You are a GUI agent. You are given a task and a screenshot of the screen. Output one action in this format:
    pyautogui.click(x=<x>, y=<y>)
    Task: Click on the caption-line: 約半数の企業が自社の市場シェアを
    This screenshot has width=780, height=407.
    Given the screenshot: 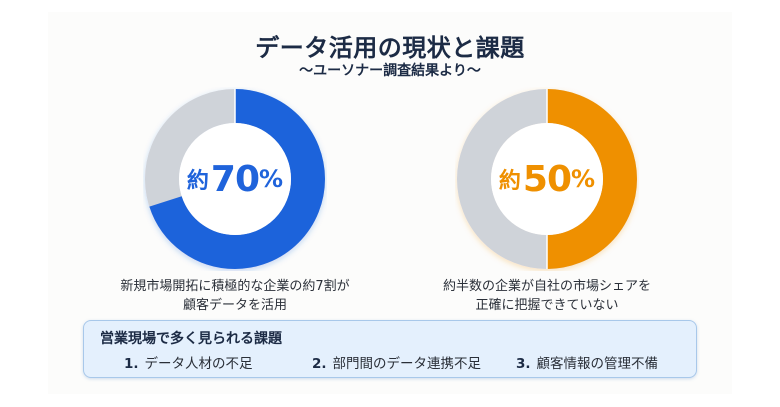 What is the action you would take?
    pyautogui.click(x=546, y=286)
    